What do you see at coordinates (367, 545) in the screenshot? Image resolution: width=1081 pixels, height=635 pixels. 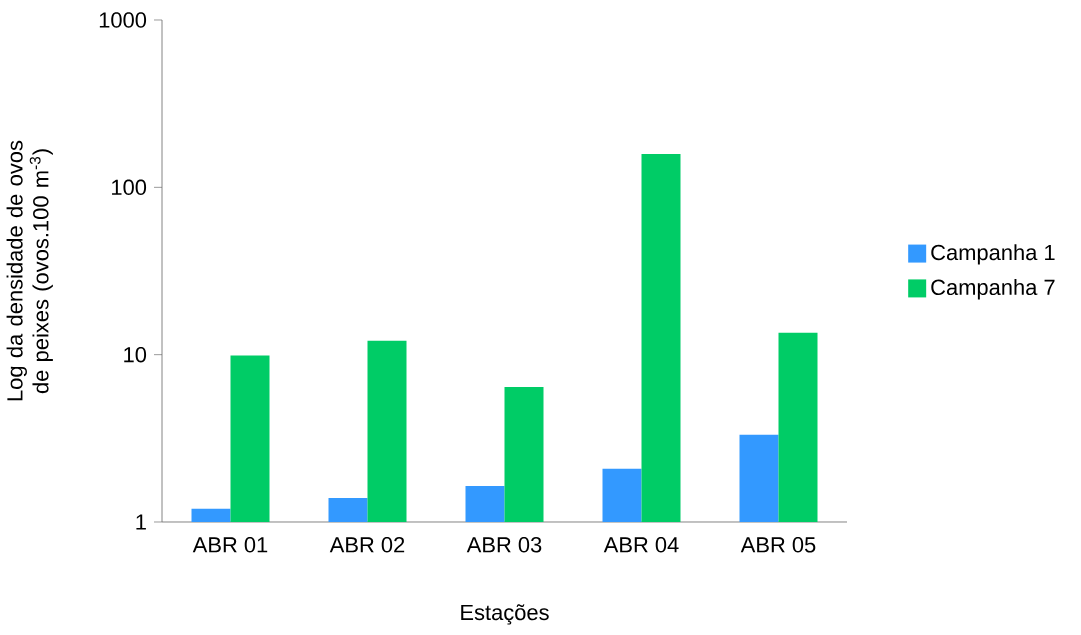 I see `x-tick-label: ABR 02` at bounding box center [367, 545].